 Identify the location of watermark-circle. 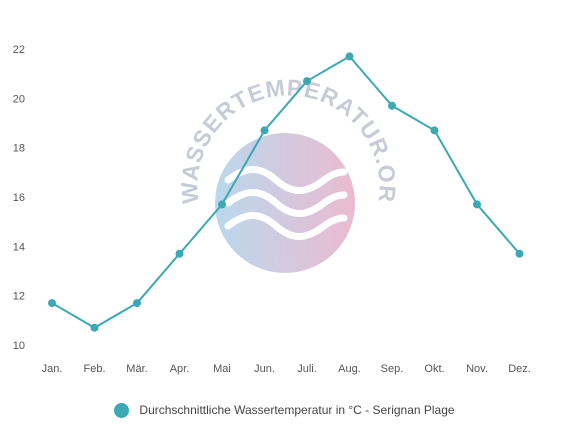
(285, 203).